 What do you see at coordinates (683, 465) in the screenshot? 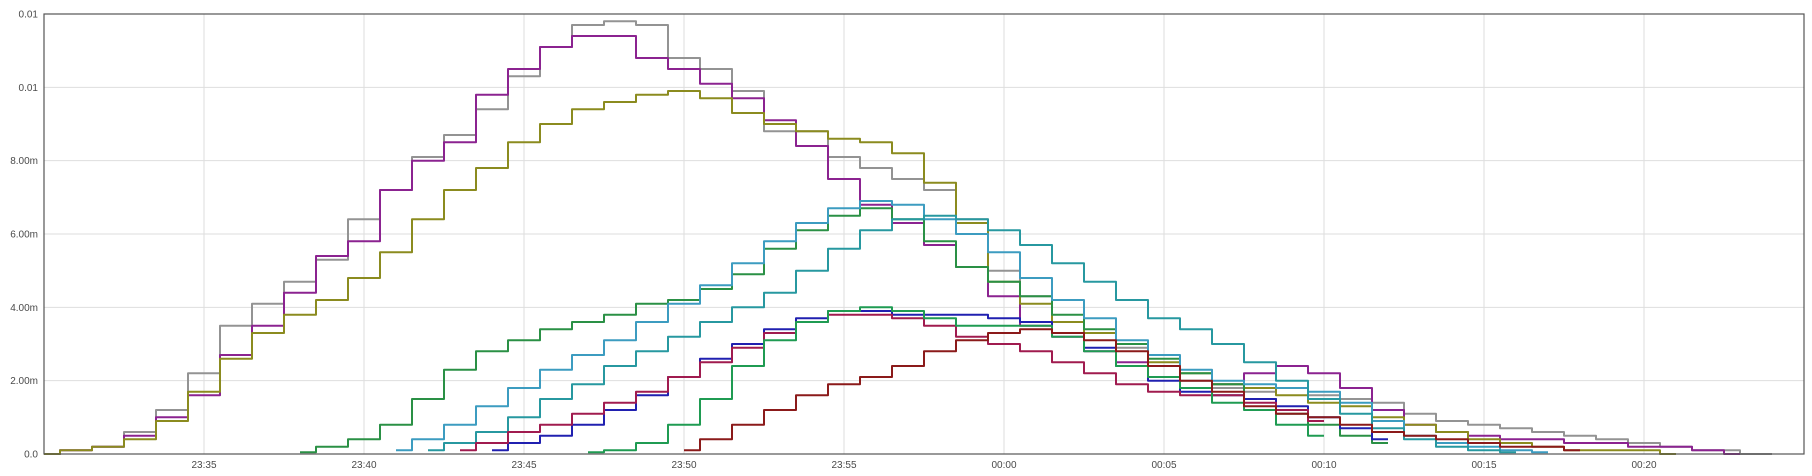
I see `x-tick-label: 23:50` at bounding box center [683, 465].